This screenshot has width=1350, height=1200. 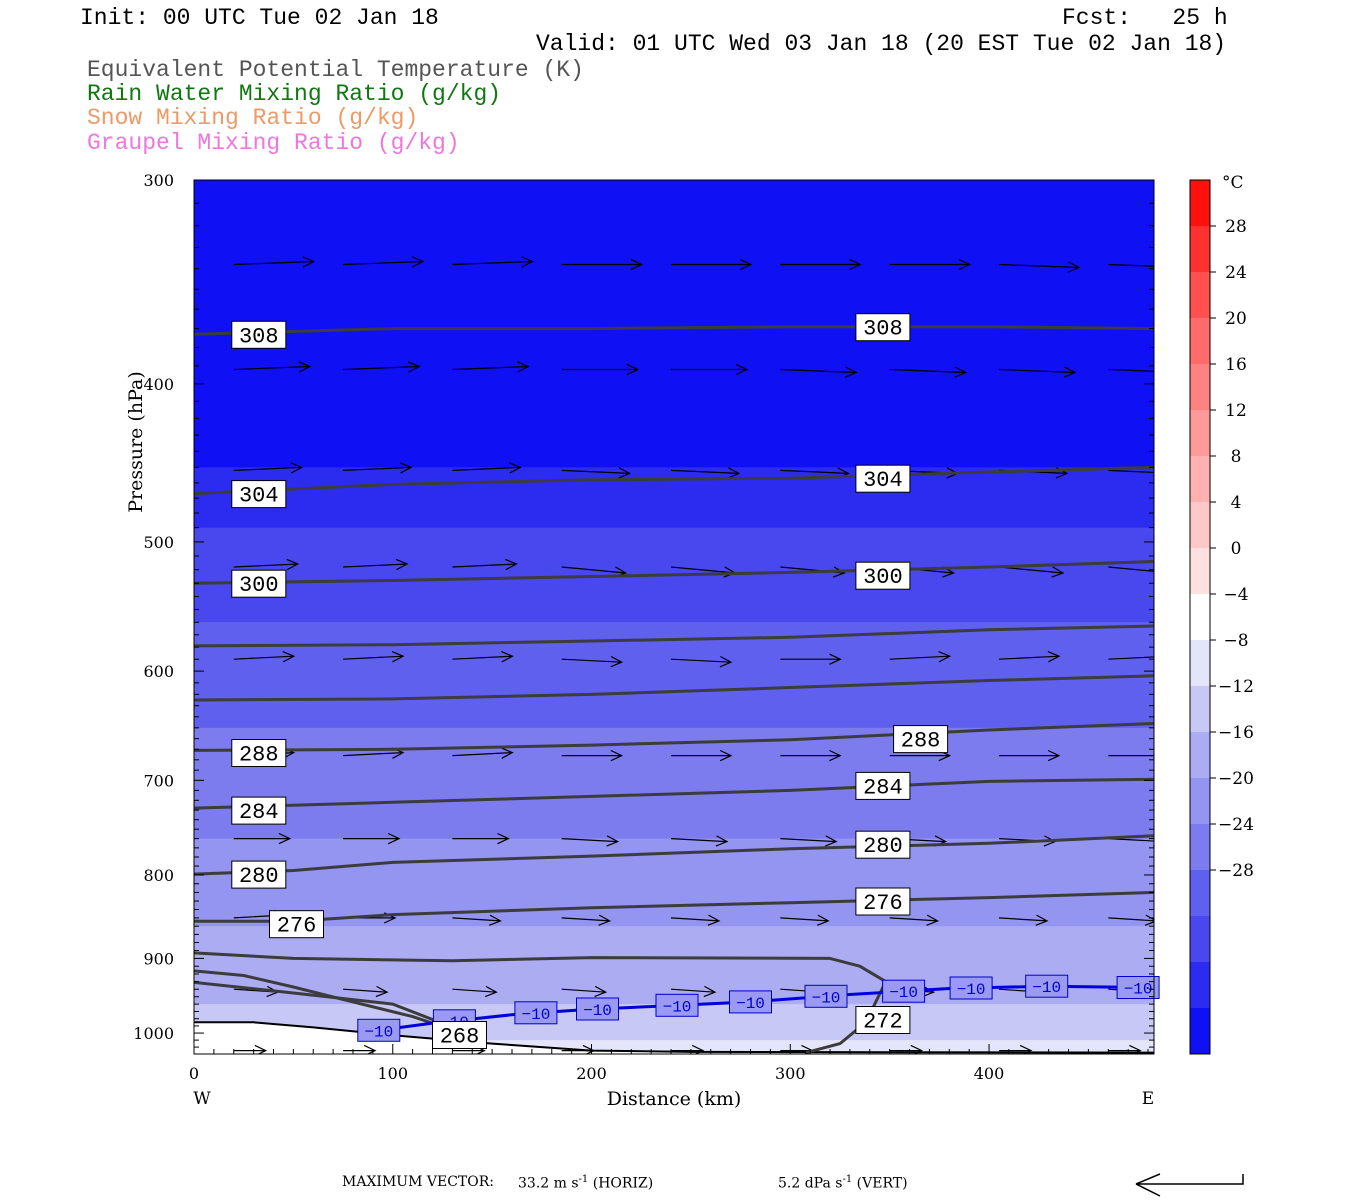 What do you see at coordinates (548, 1183) in the screenshot?
I see `horiz-value: 33.2 m s` at bounding box center [548, 1183].